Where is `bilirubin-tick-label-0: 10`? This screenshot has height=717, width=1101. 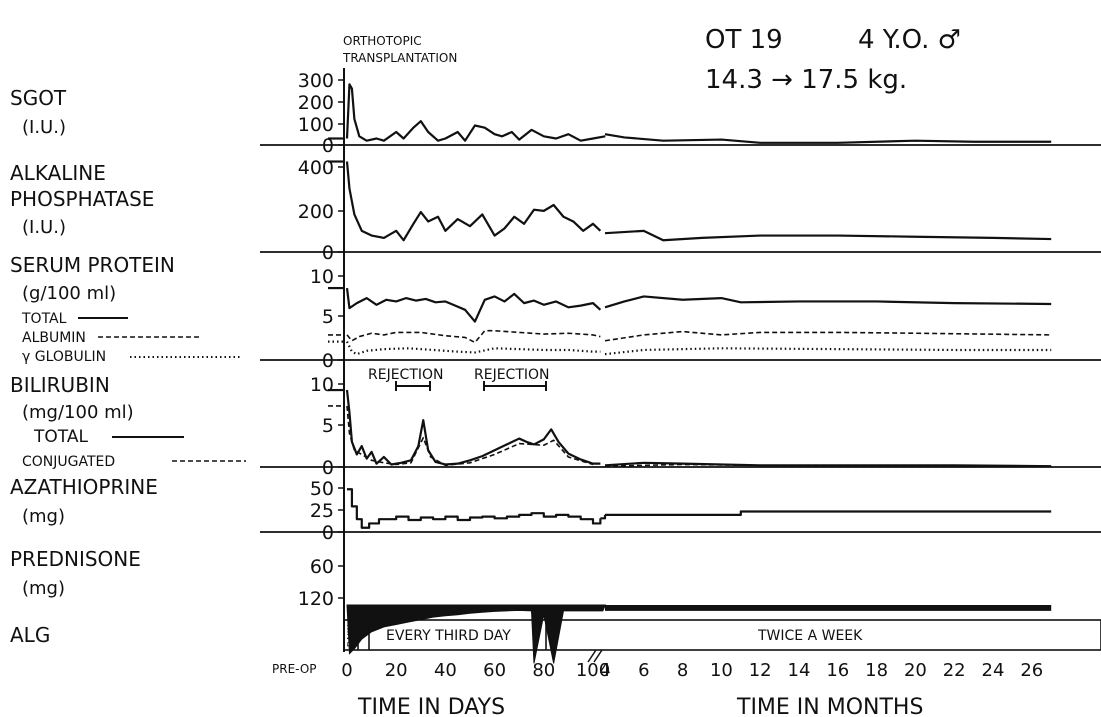 bilirubin-tick-label-0: 10 is located at coordinates (322, 385).